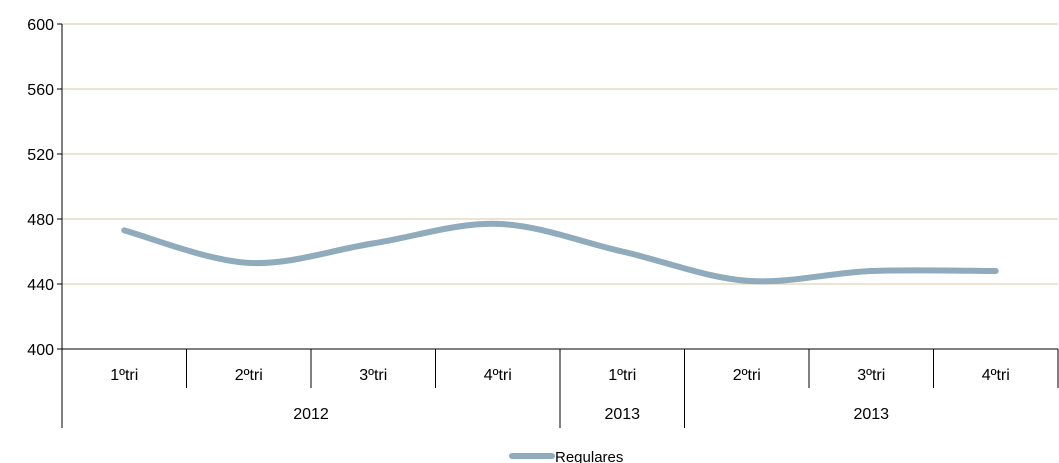  Describe the element at coordinates (40, 350) in the screenshot. I see `y-tick-label: 400` at that location.